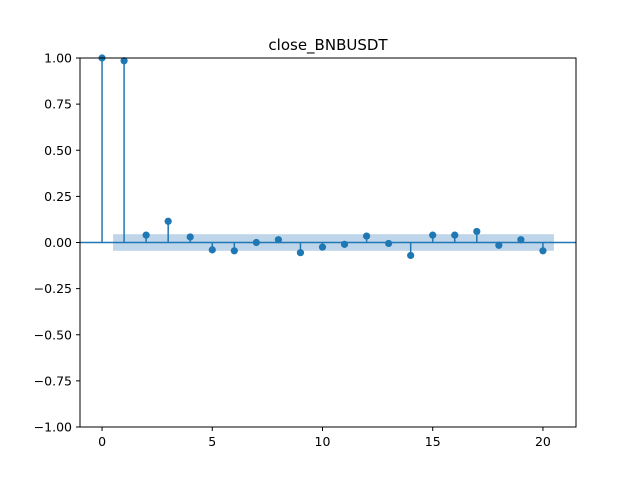 Image resolution: width=640 pixels, height=480 pixels. I want to click on y-tick-label-7: 0.75, so click(58, 104).